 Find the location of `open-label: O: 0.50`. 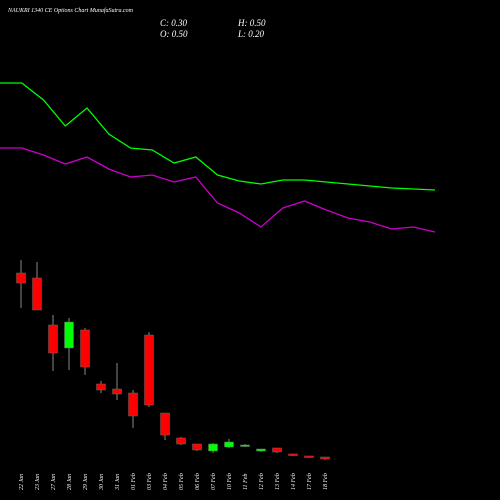

open-label: O: 0.50 is located at coordinates (174, 34).